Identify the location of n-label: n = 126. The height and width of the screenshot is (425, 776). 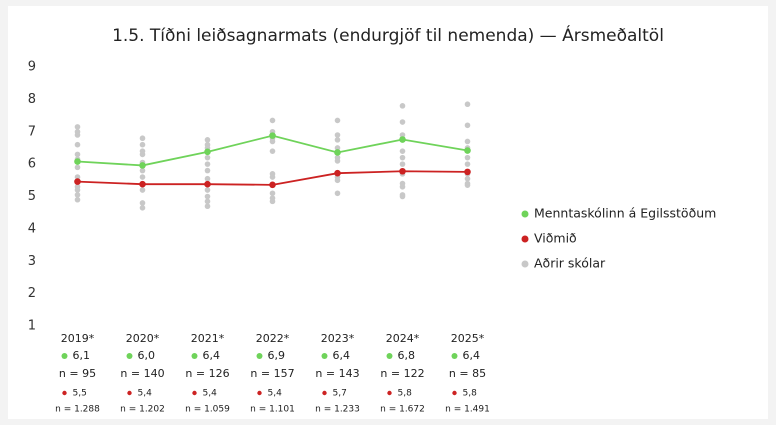
(207, 373).